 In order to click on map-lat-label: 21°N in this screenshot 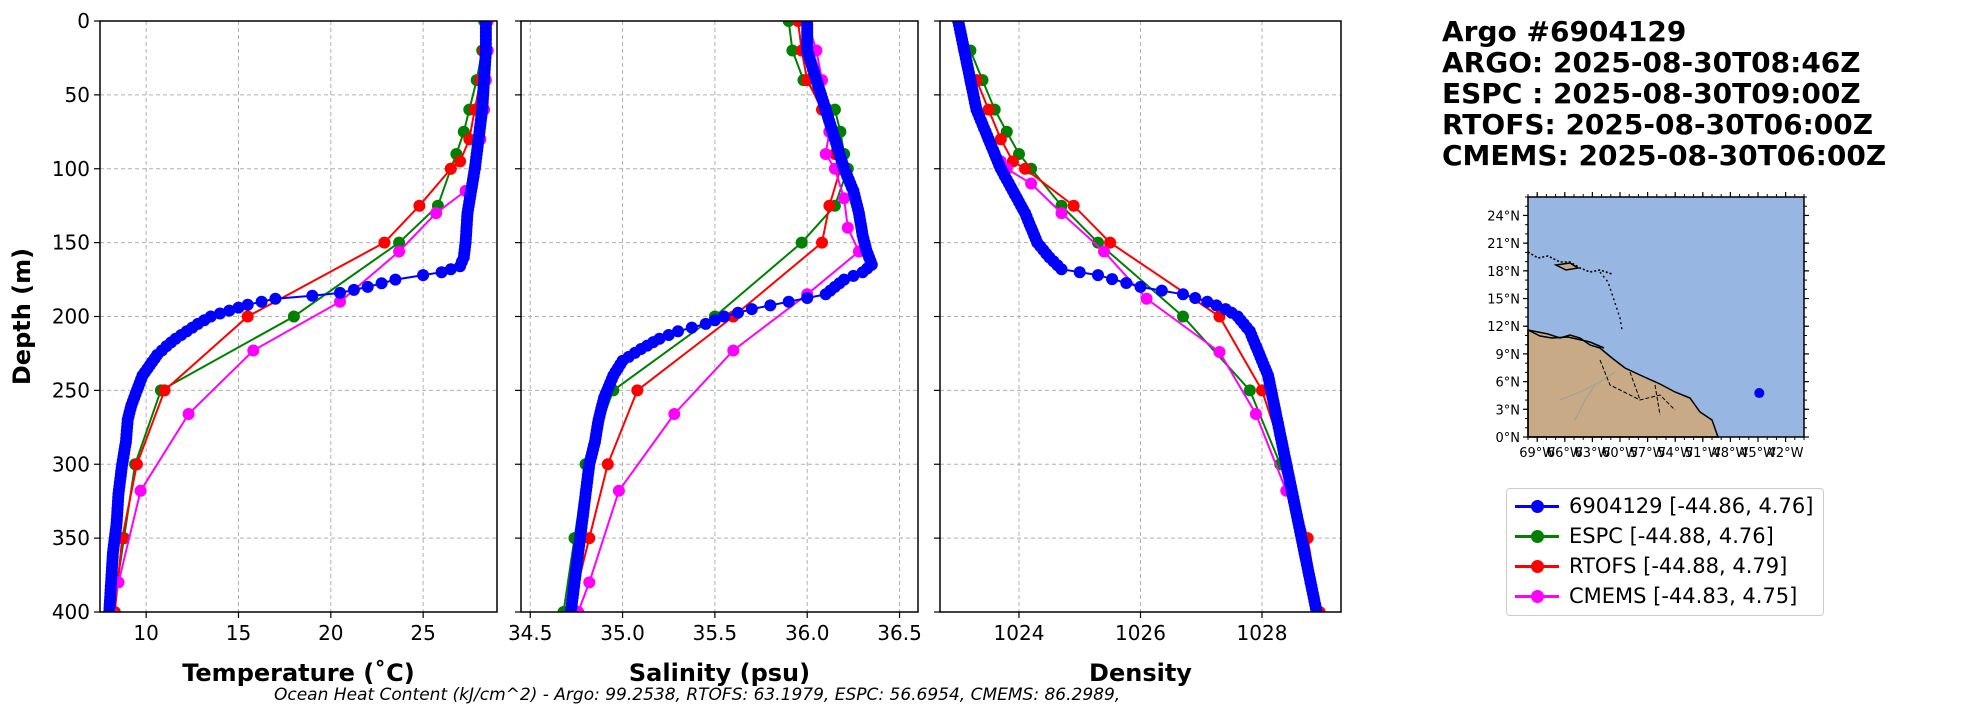, I will do `click(1503, 244)`.